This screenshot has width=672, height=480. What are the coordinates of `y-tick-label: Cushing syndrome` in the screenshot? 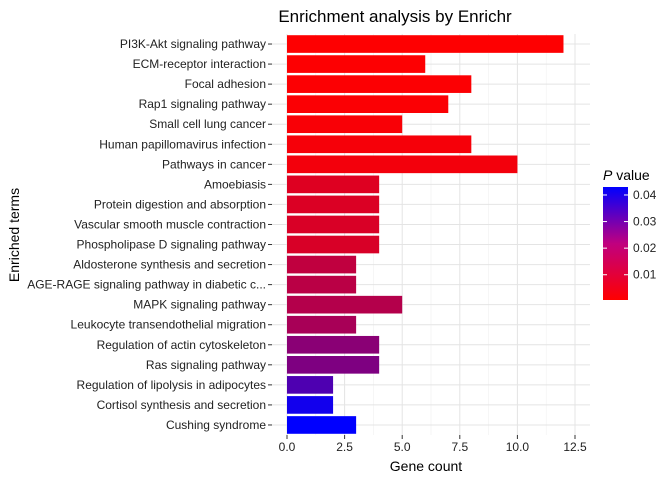 It's located at (216, 425).